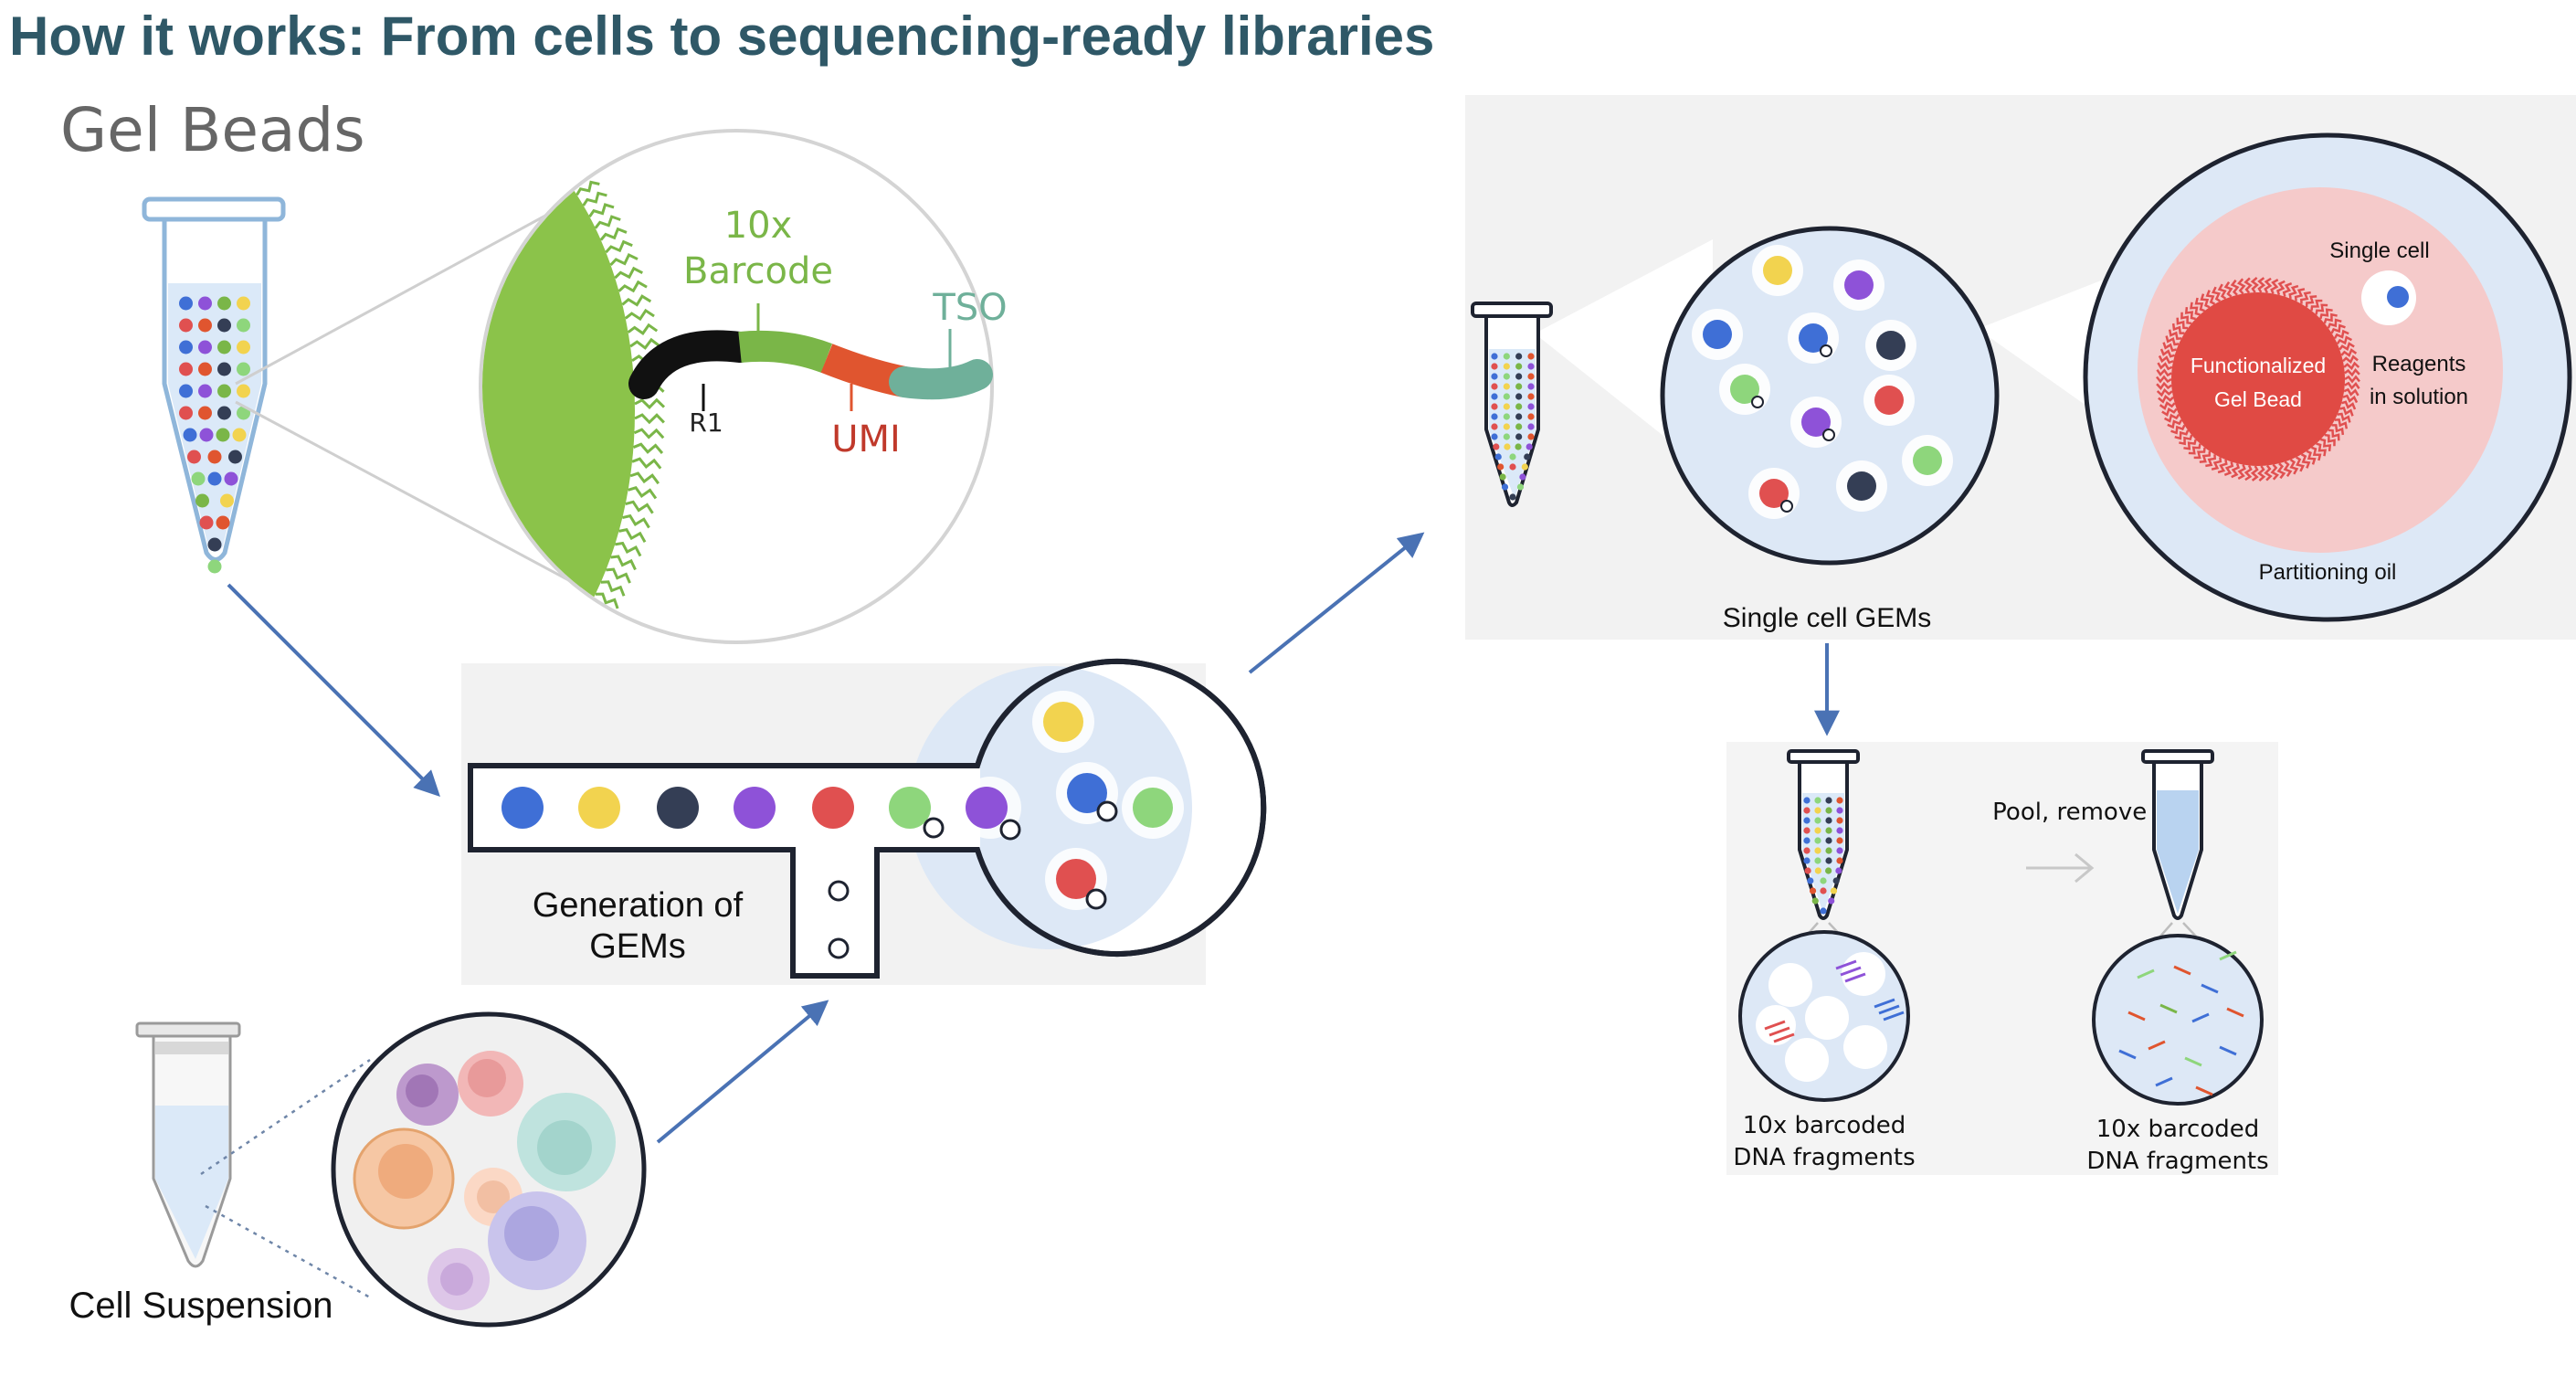 The image size is (2576, 1376). I want to click on library-tube-right, so click(2177, 834).